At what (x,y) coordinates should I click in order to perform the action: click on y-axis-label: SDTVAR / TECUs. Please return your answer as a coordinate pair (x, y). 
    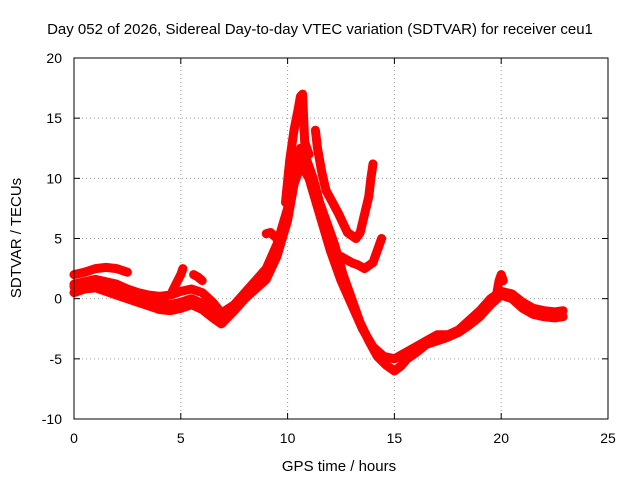
    Looking at the image, I should click on (16, 238).